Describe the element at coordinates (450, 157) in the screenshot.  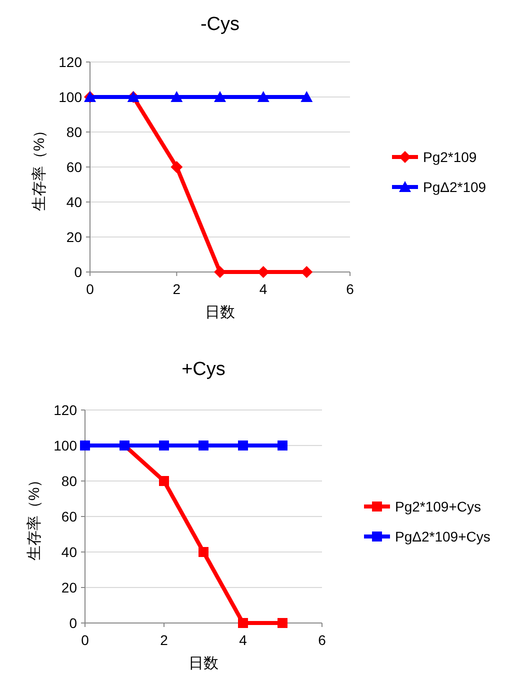
I see `legend-label: Pg2*109` at that location.